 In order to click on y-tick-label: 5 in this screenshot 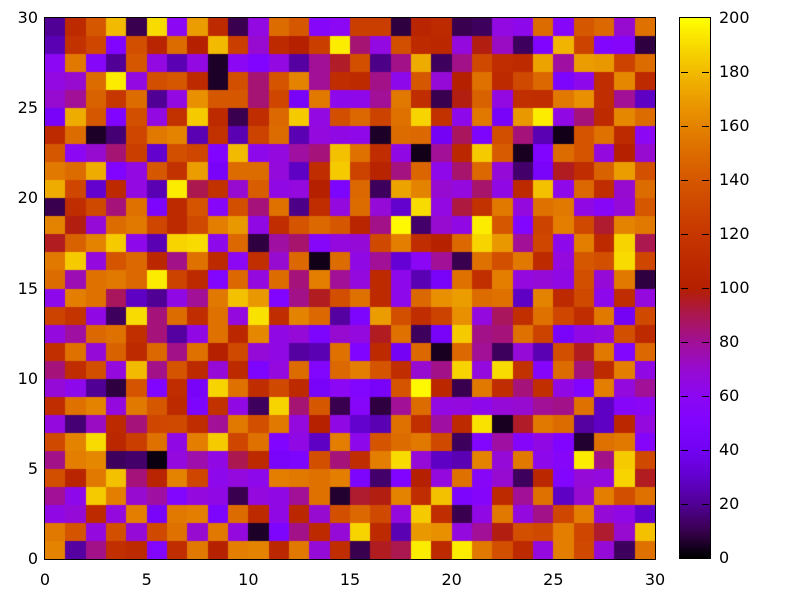, I will do `click(32, 468)`.